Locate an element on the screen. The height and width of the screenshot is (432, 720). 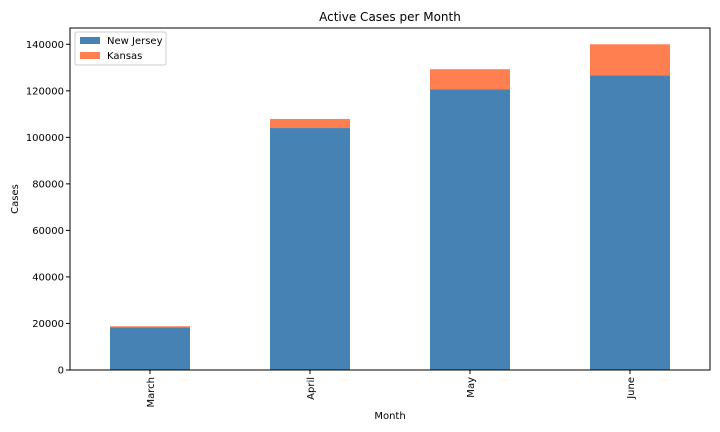
legend-swatch-kansas is located at coordinates (90, 55).